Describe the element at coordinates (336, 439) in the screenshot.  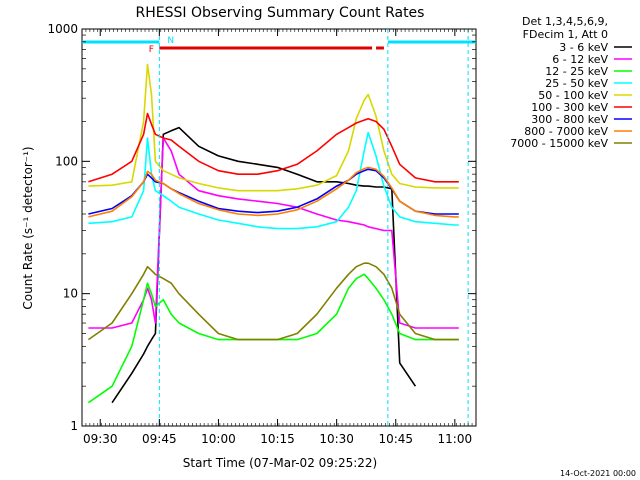
I see `x-tick-label: 10:30` at that location.